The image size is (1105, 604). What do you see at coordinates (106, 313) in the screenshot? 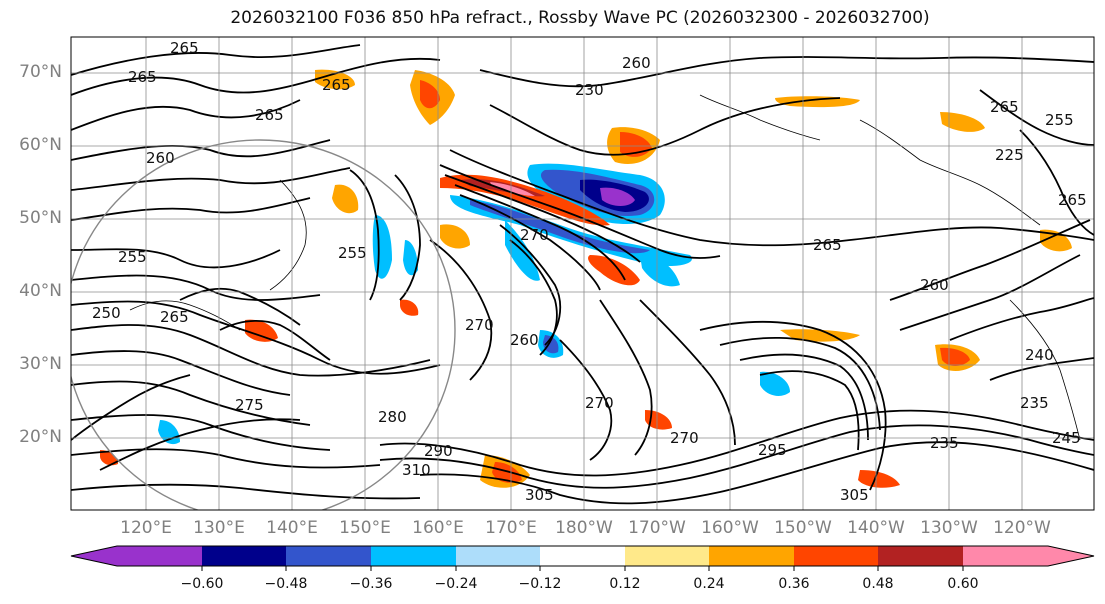
I see `contour-label: 250` at bounding box center [106, 313].